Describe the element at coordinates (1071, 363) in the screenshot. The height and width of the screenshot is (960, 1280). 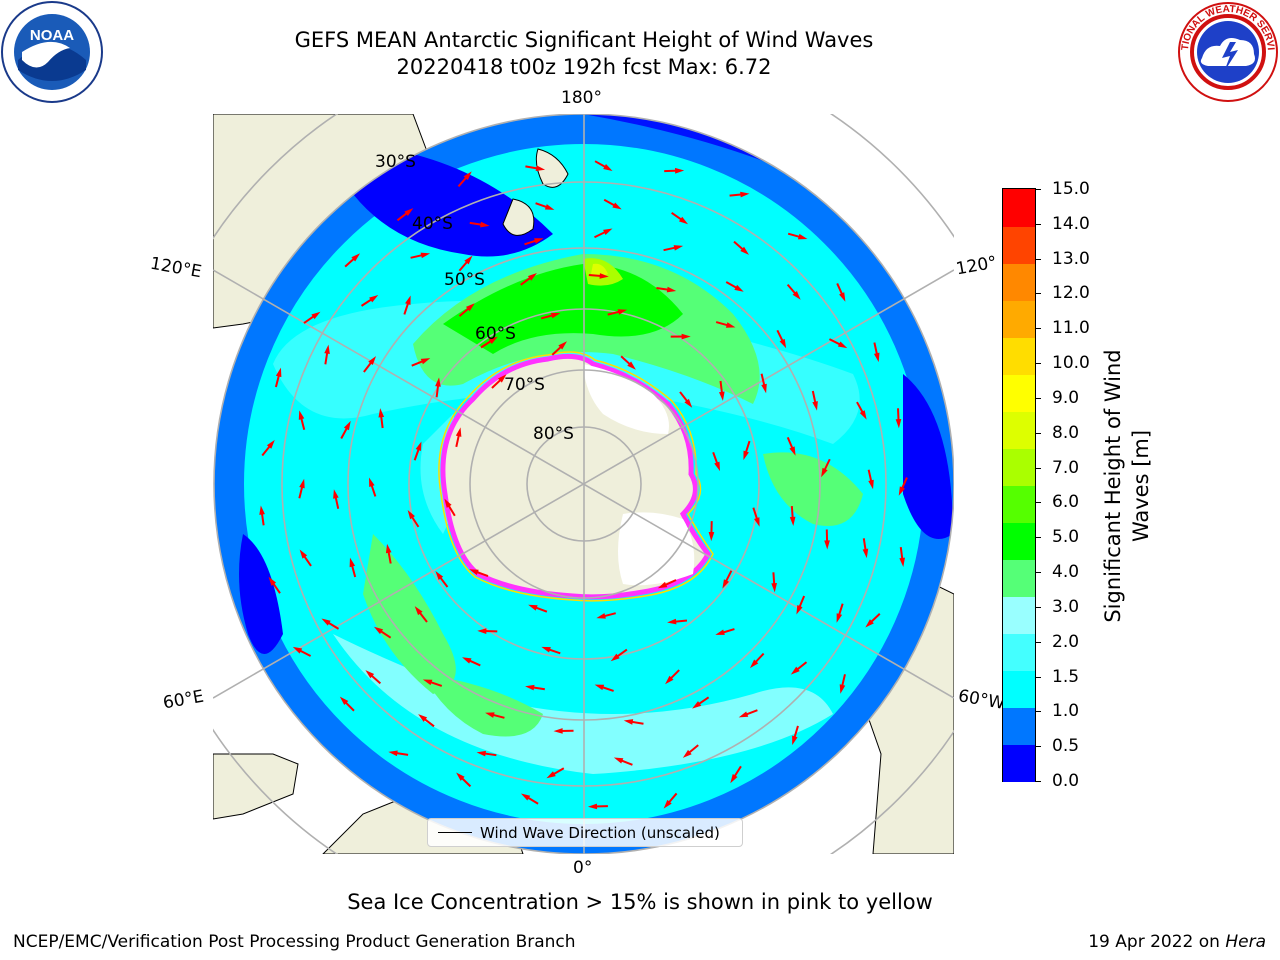
I see `colorbar-tick-label: 10.0` at that location.